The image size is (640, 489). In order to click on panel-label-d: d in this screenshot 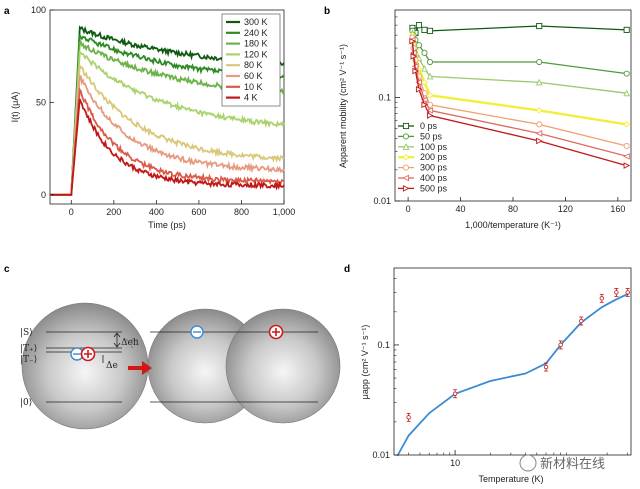, I will do `click(347, 269)`.